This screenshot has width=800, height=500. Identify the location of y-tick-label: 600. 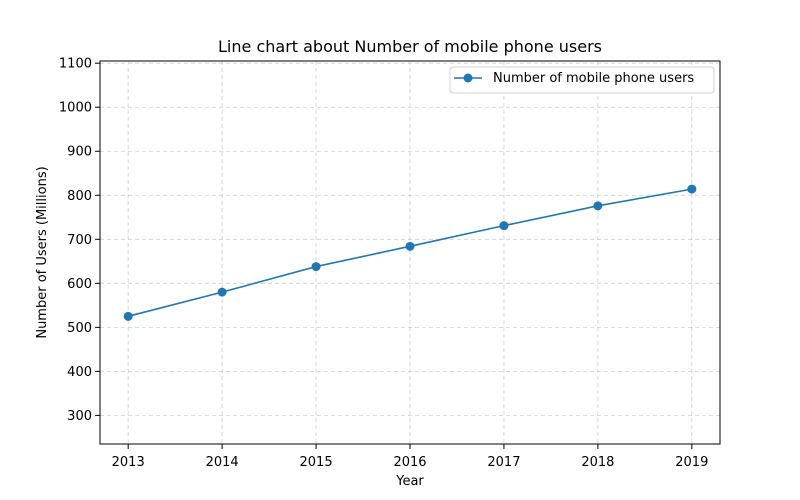
(79, 284).